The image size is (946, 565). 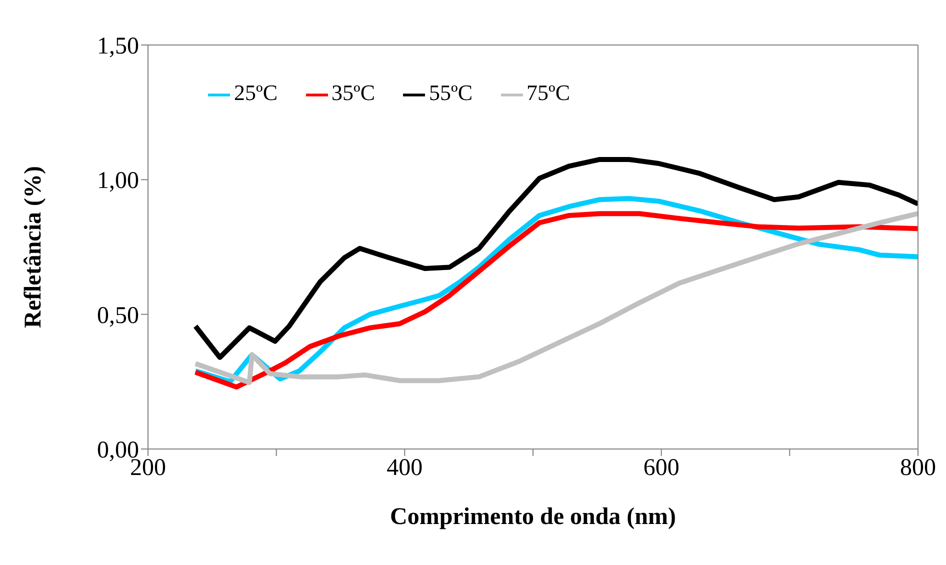 What do you see at coordinates (533, 517) in the screenshot?
I see `x-axis-title: Comprimento de onda (nm)` at bounding box center [533, 517].